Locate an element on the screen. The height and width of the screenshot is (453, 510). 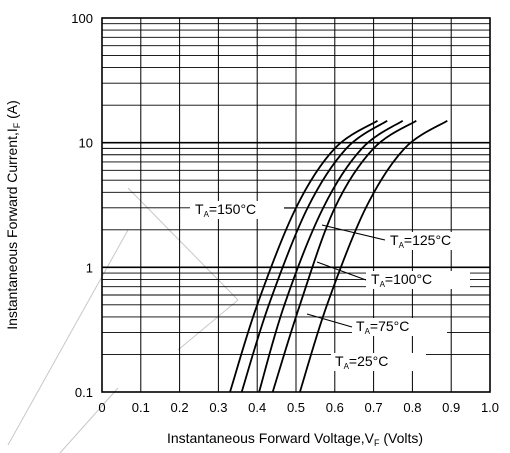
x-tick-label: 0 is located at coordinates (101, 407).